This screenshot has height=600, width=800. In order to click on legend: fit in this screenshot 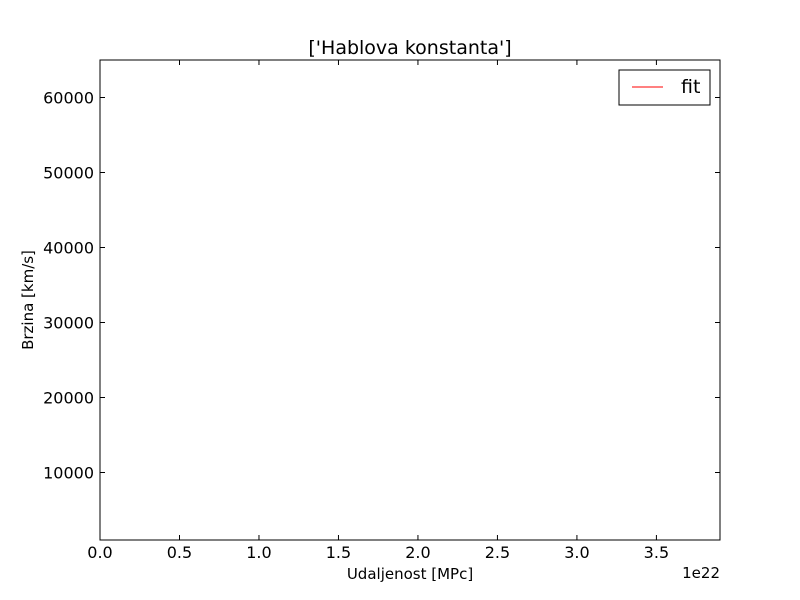, I will do `click(664, 87)`.